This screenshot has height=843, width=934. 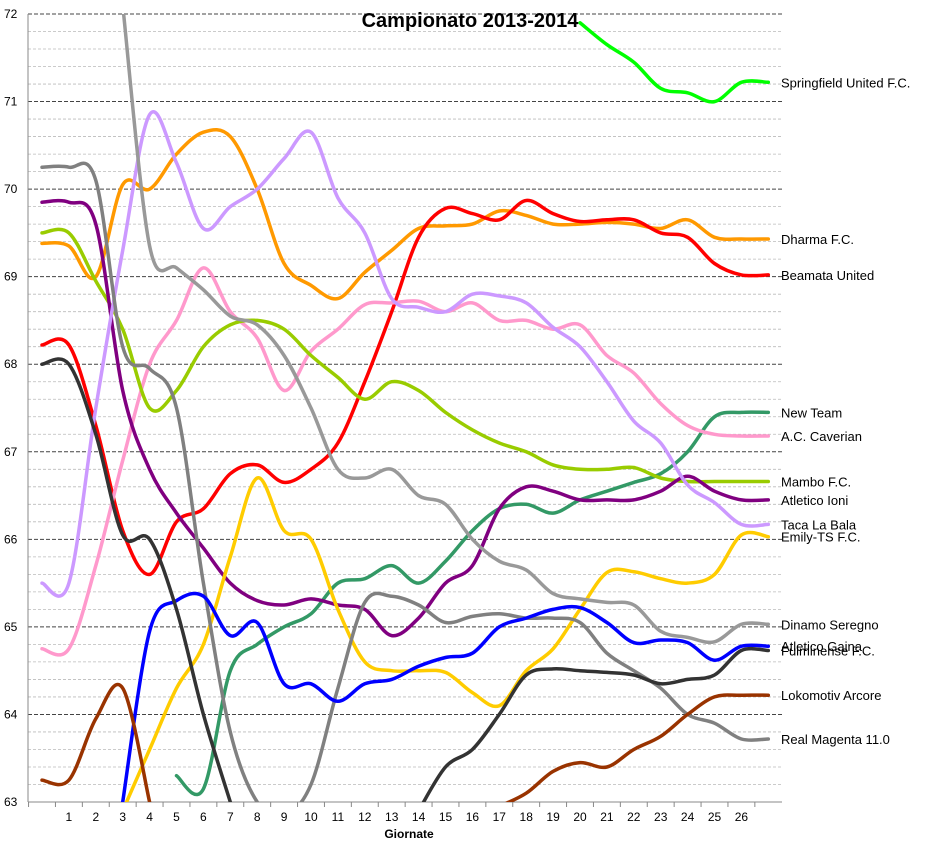 What do you see at coordinates (311, 817) in the screenshot?
I see `x-tick-label: 10` at bounding box center [311, 817].